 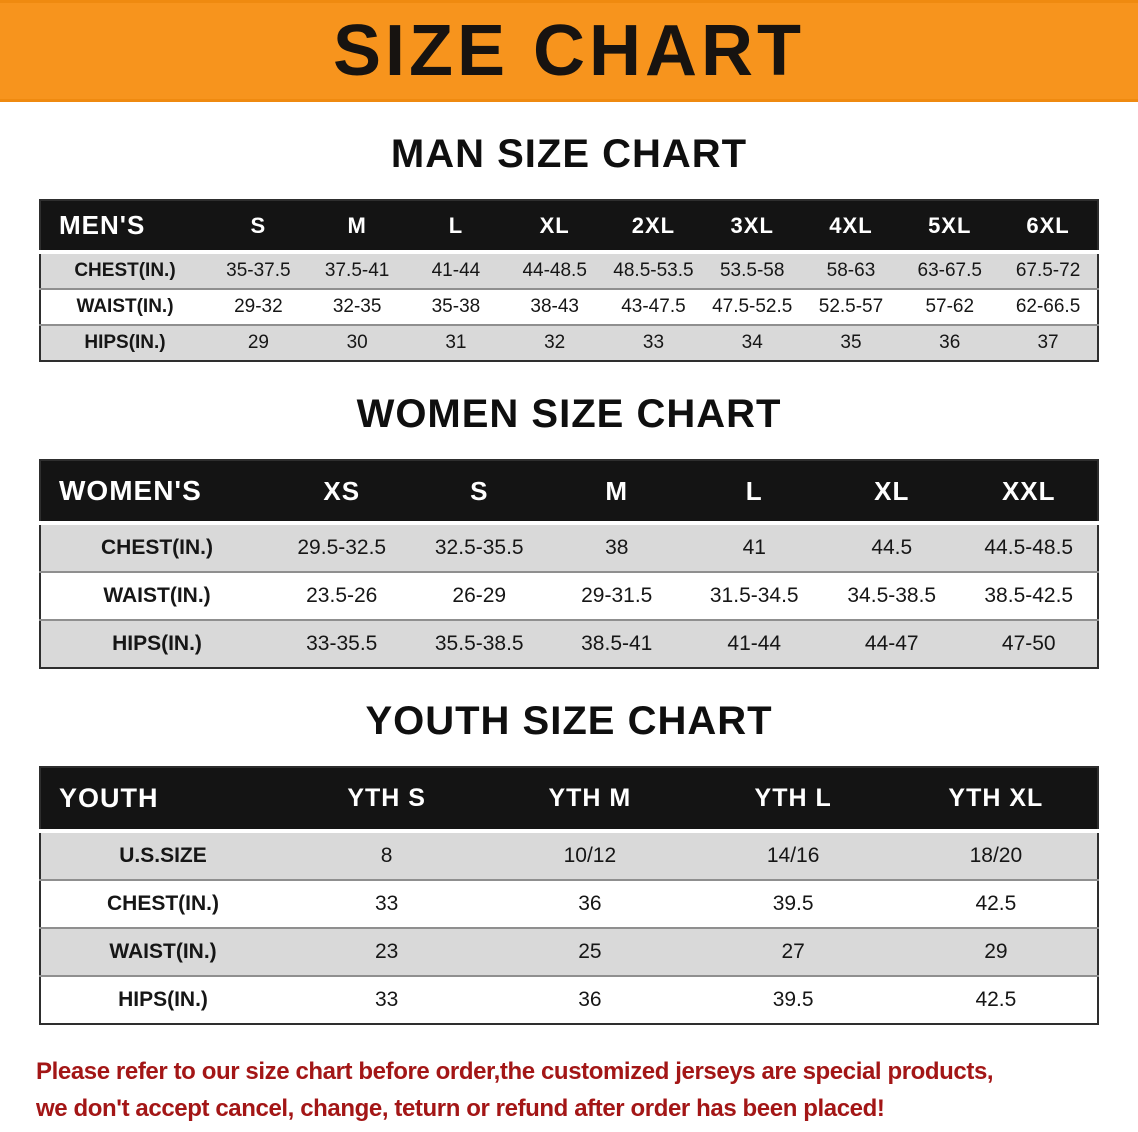 I want to click on table-row: HIPS(IN.) 29 30 31 32 33 34 35 36 37, so click(x=569, y=342).